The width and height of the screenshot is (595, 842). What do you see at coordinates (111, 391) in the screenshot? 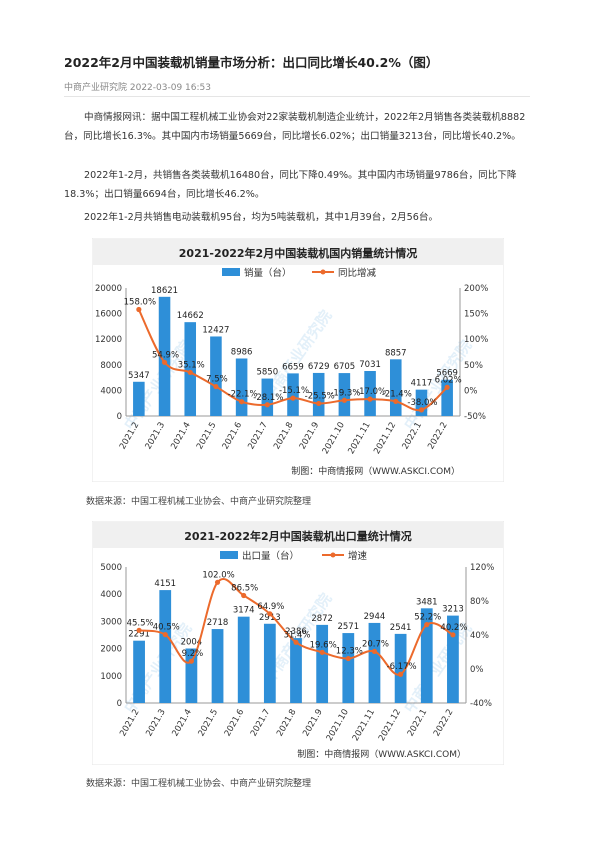
I see `y-tick-left-label: 4000` at bounding box center [111, 391].